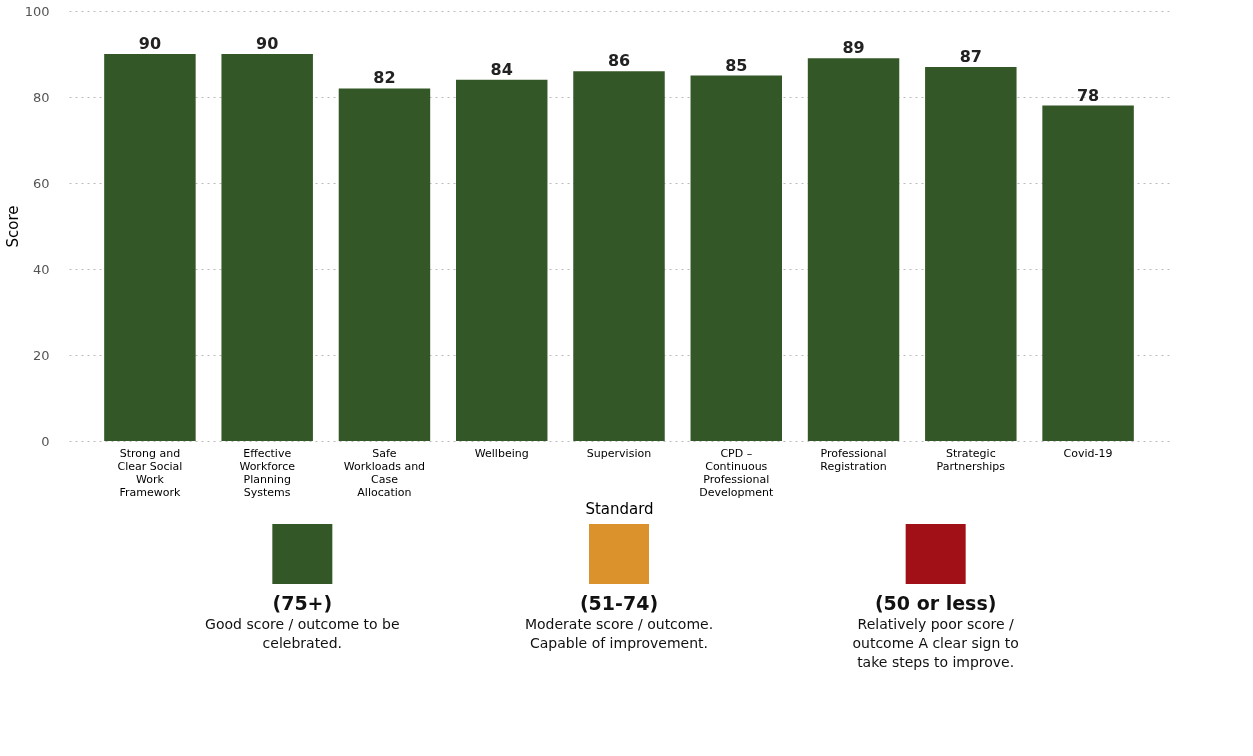 The height and width of the screenshot is (756, 1253). What do you see at coordinates (736, 472) in the screenshot?
I see `x-tick-label: CPD – Continuous Professional Development` at bounding box center [736, 472].